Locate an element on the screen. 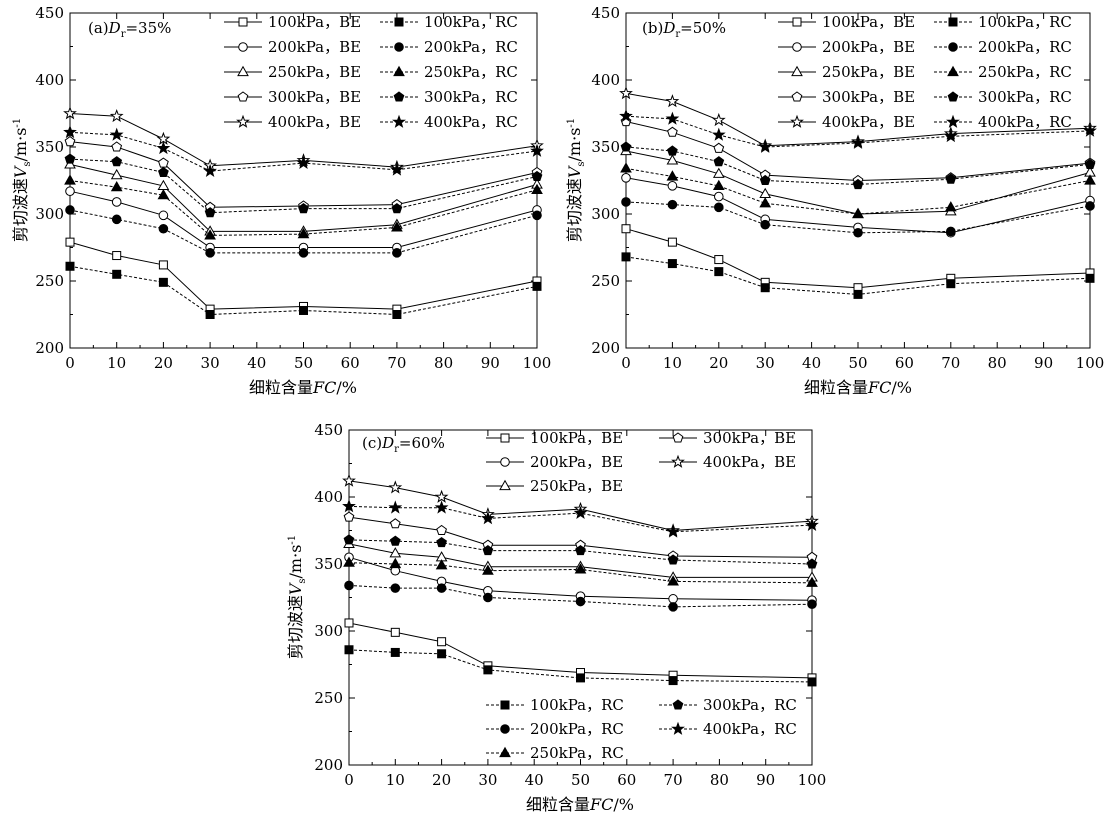 Image resolution: width=1120 pixels, height=821 pixels. legend-marker-square is located at coordinates (505, 438).